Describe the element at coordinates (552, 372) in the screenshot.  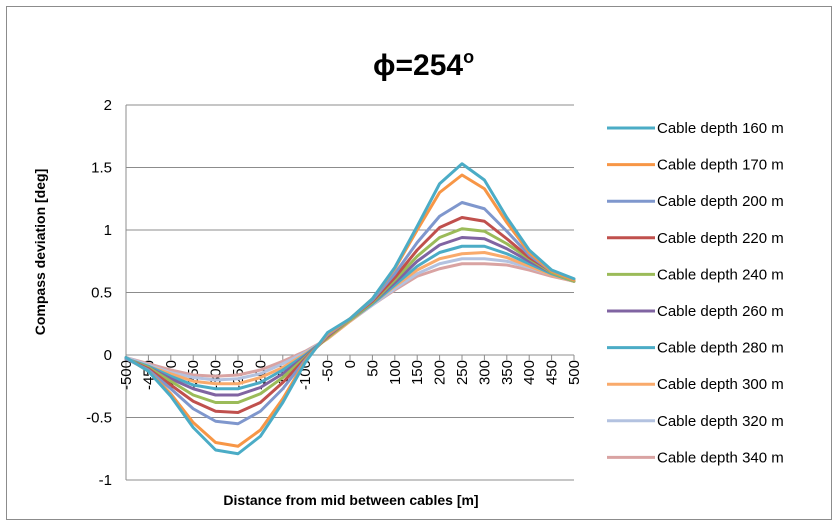
I see `x-tick-label: 450` at that location.